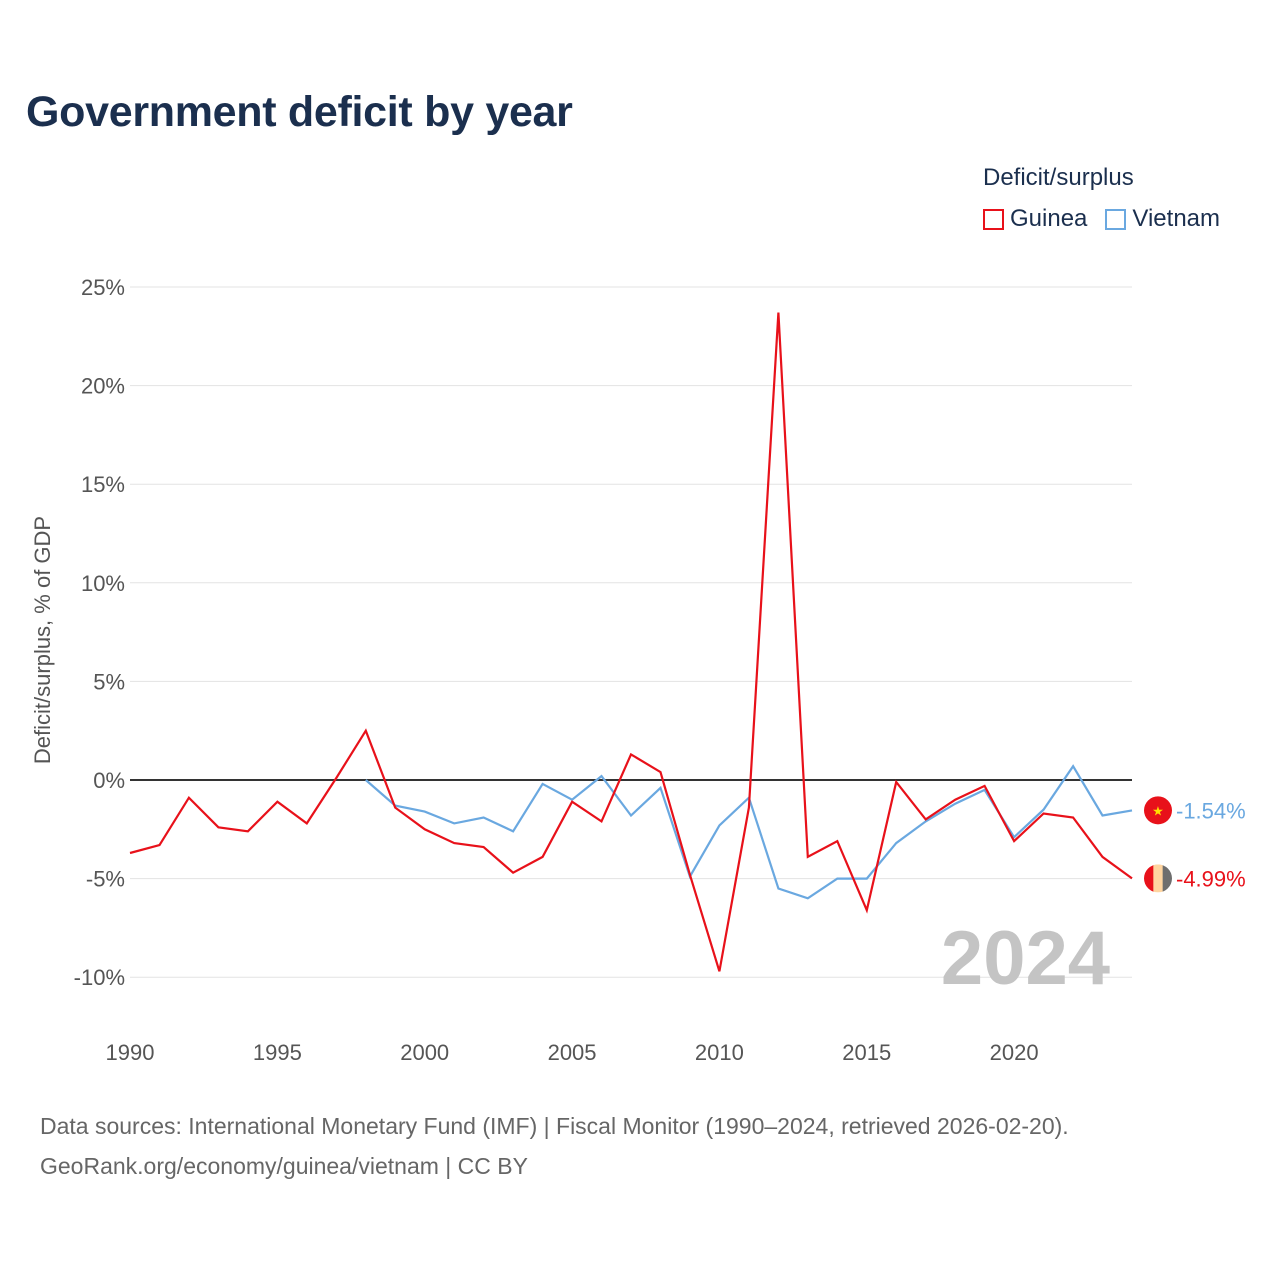 This screenshot has height=1280, width=1280. I want to click on y-tick-label: 5%, so click(109, 681).